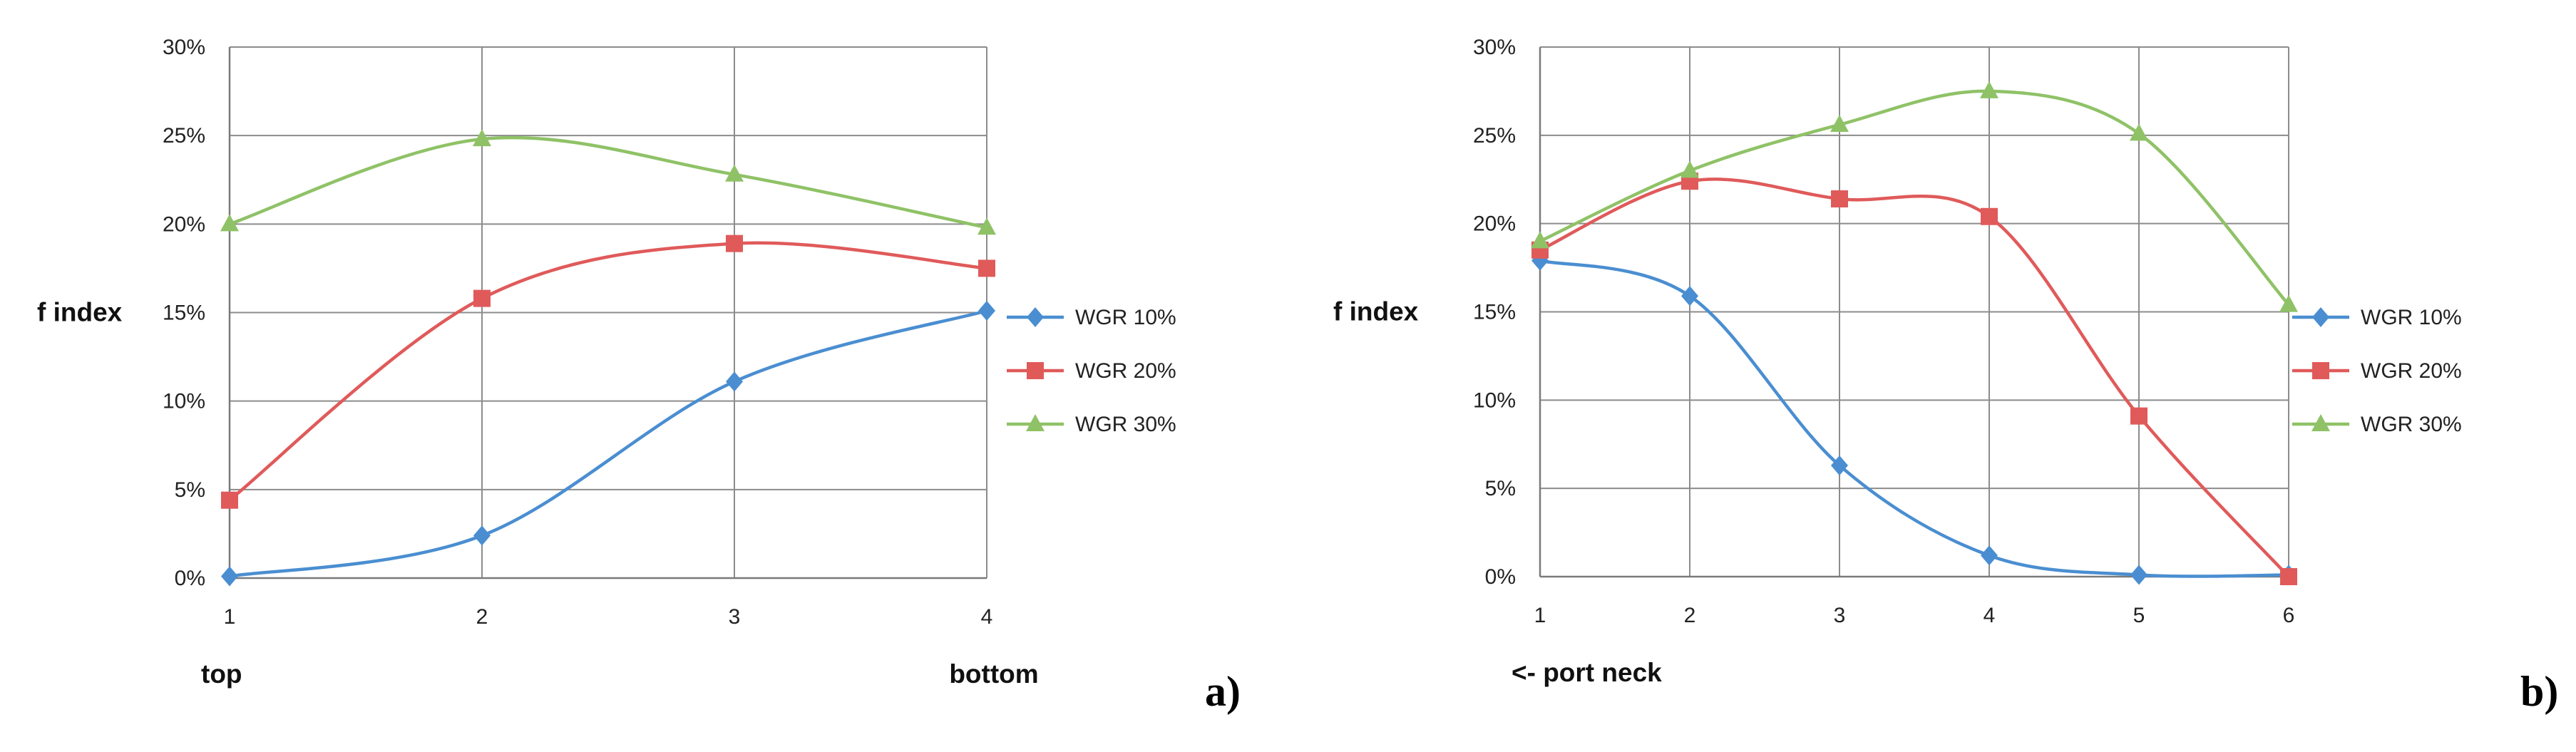 Image resolution: width=2576 pixels, height=752 pixels. Describe the element at coordinates (993, 674) in the screenshot. I see `x-annotation: bottom` at that location.